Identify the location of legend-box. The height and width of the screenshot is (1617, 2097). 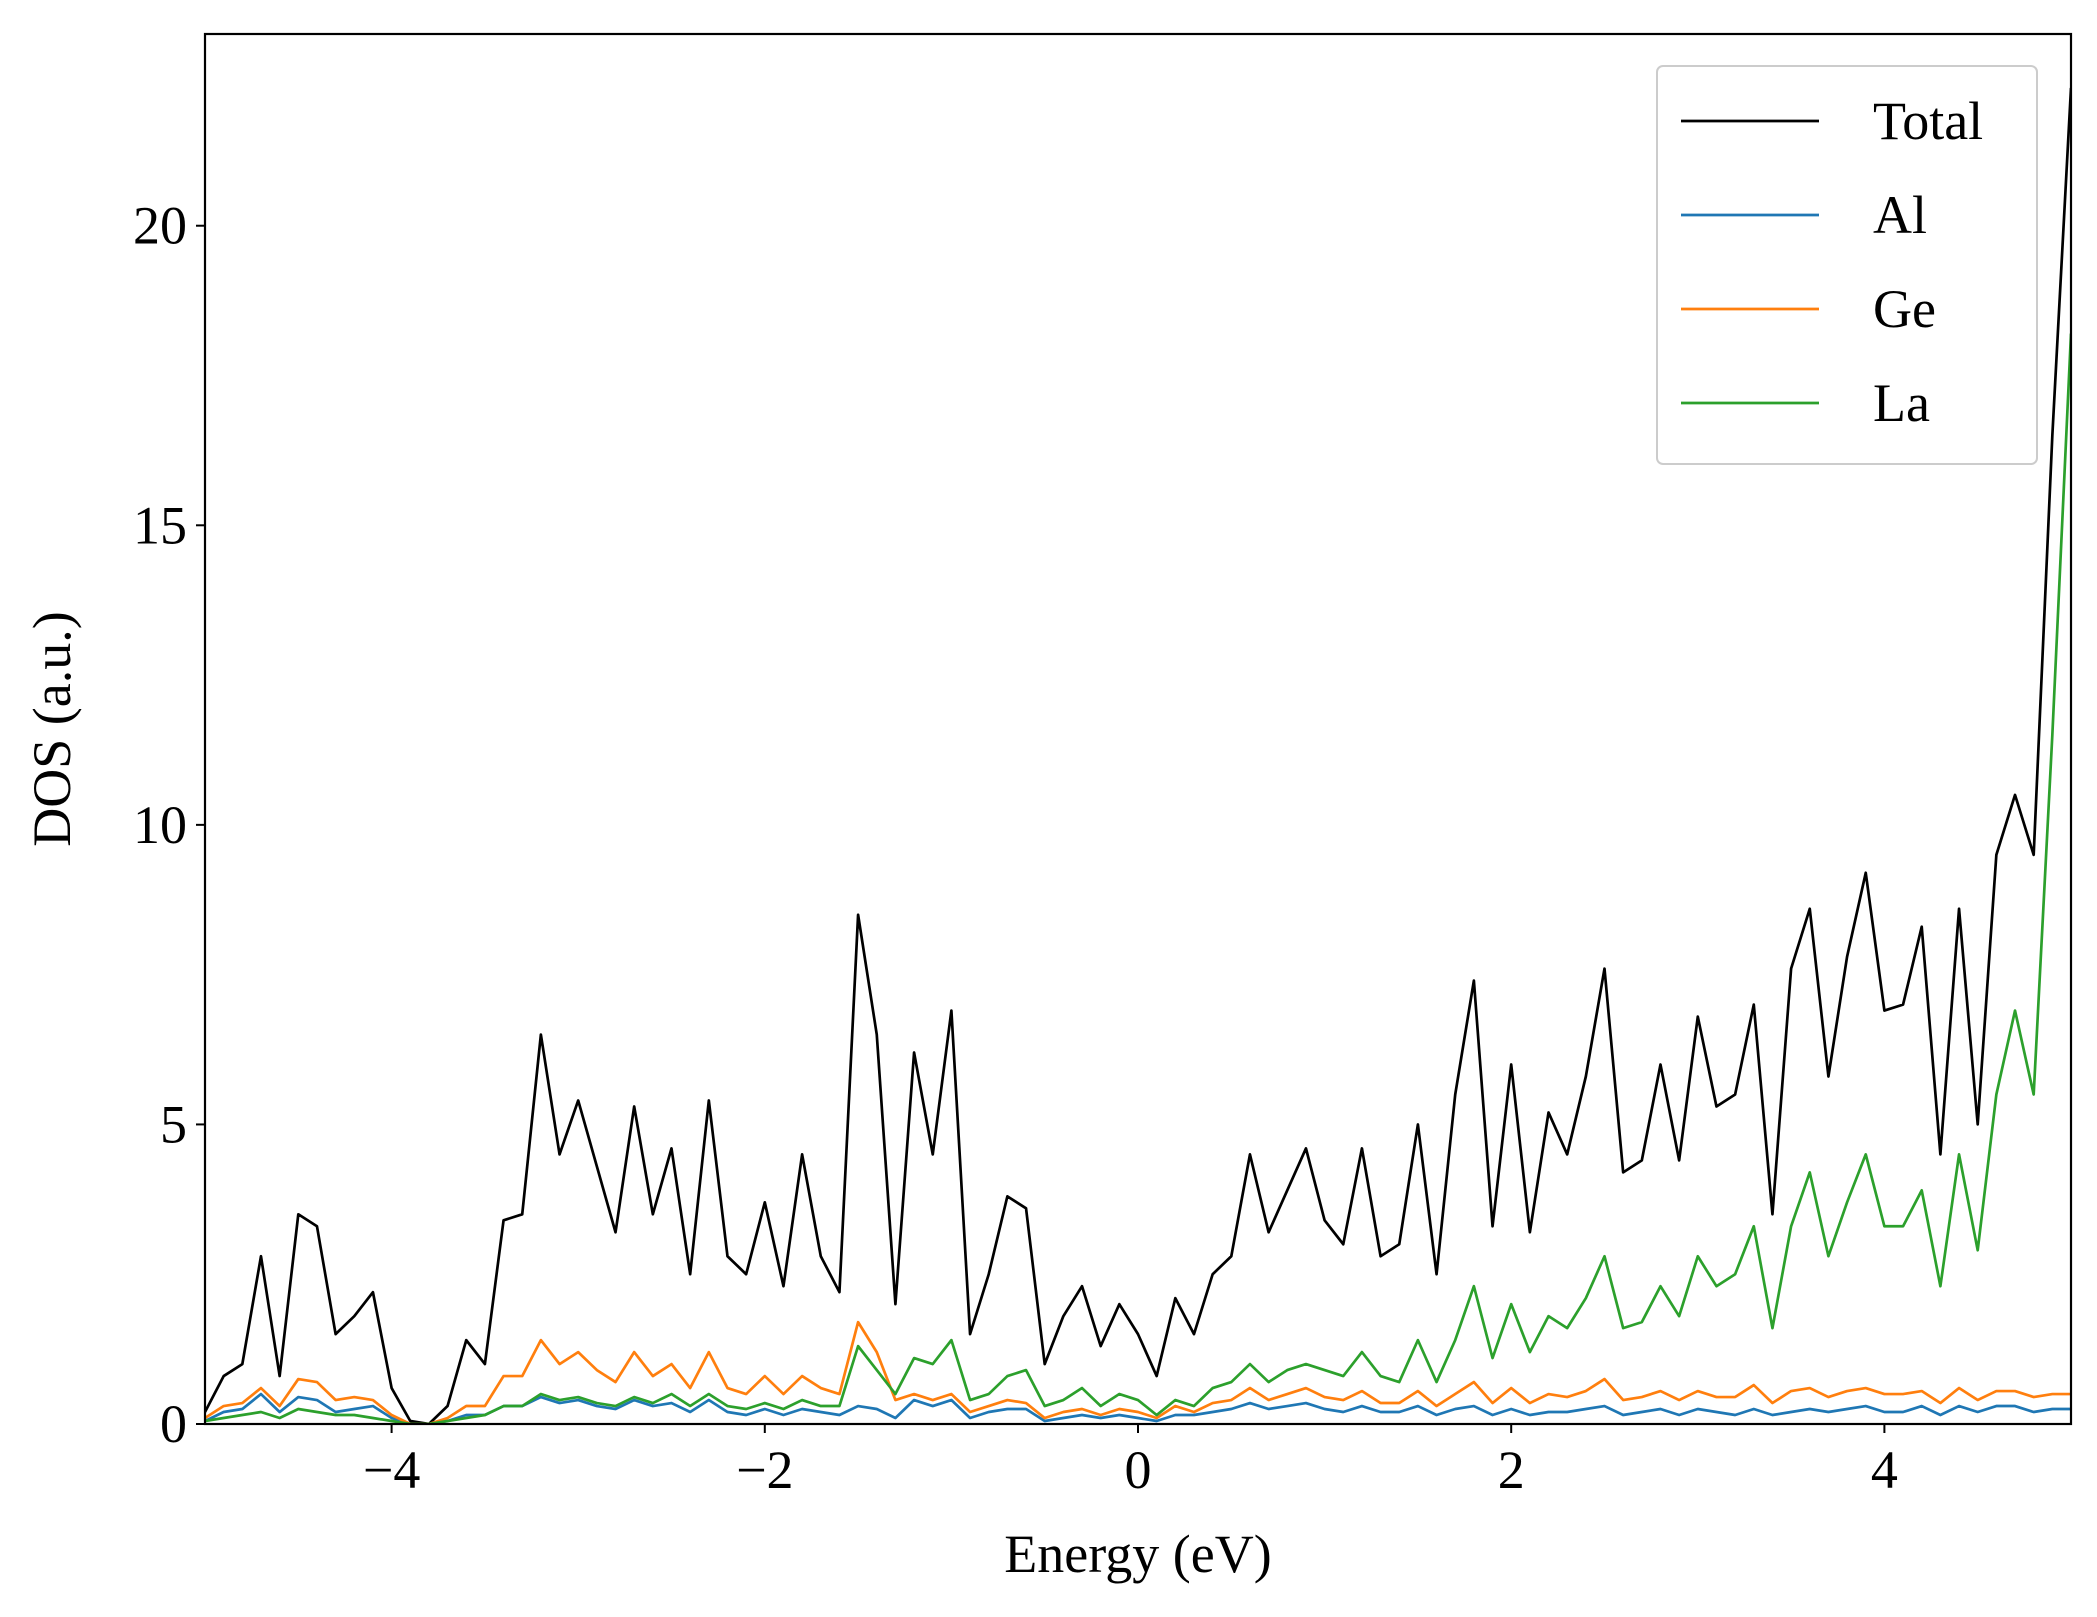
(1847, 265).